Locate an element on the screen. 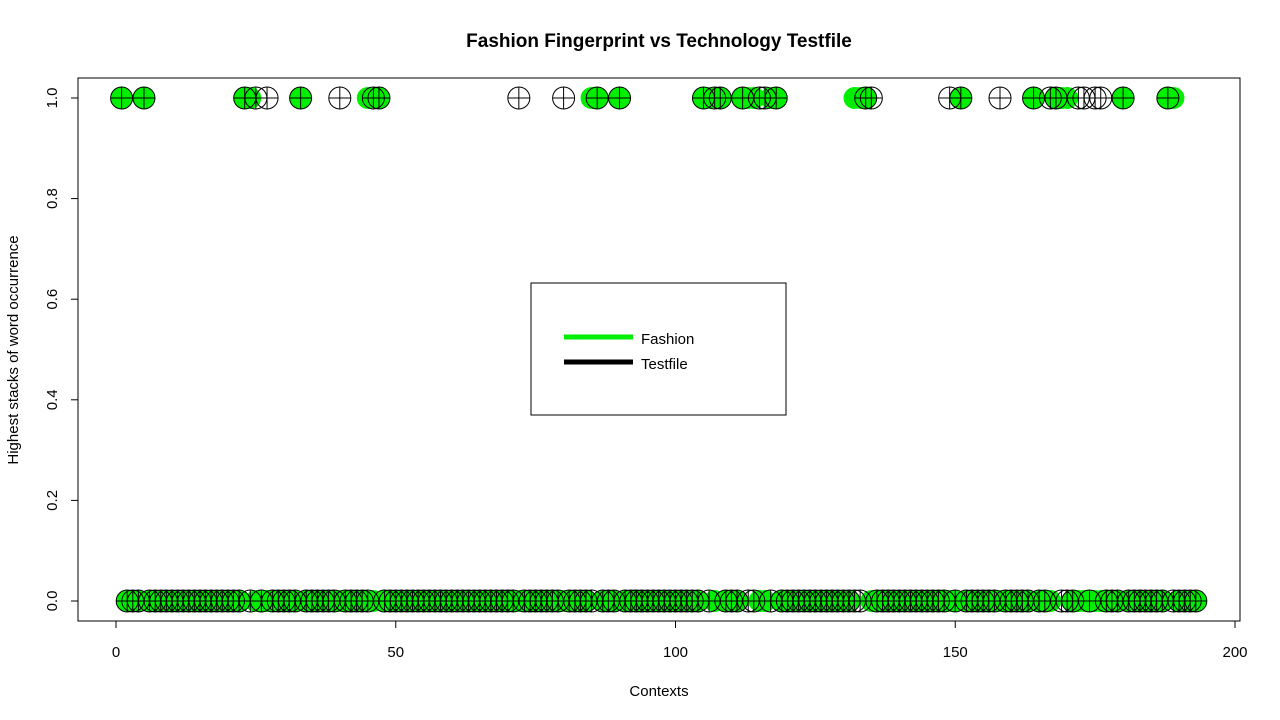  x-tick-label: 150 is located at coordinates (955, 652).